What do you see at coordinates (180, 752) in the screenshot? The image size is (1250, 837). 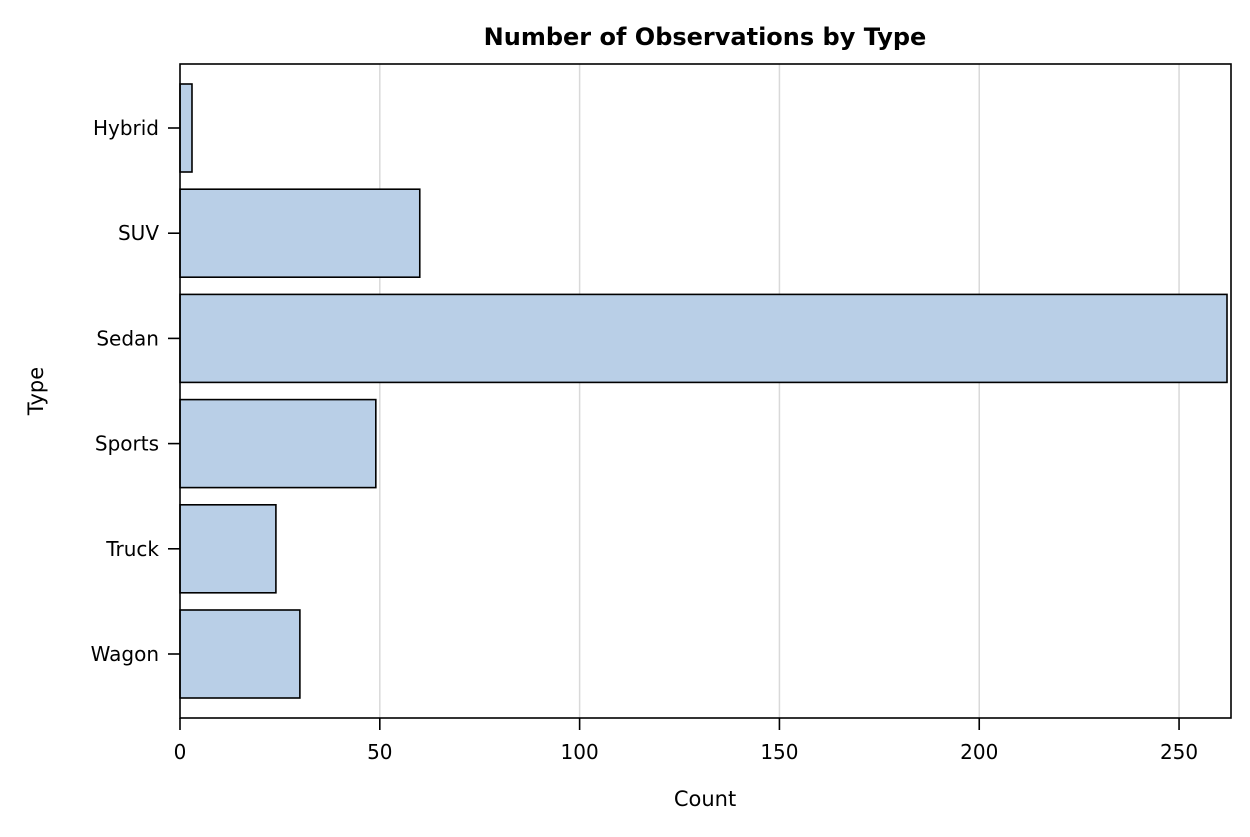 I see `x-tick-label-0: 0` at bounding box center [180, 752].